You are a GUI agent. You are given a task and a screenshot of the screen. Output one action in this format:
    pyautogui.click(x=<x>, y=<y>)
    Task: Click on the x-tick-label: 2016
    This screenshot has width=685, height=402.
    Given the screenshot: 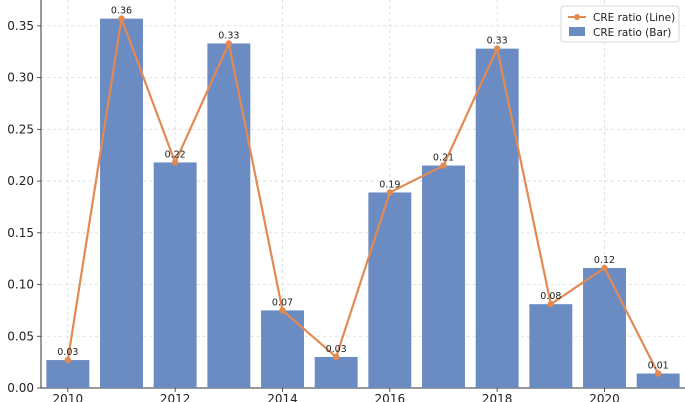 What is the action you would take?
    pyautogui.click(x=390, y=397)
    